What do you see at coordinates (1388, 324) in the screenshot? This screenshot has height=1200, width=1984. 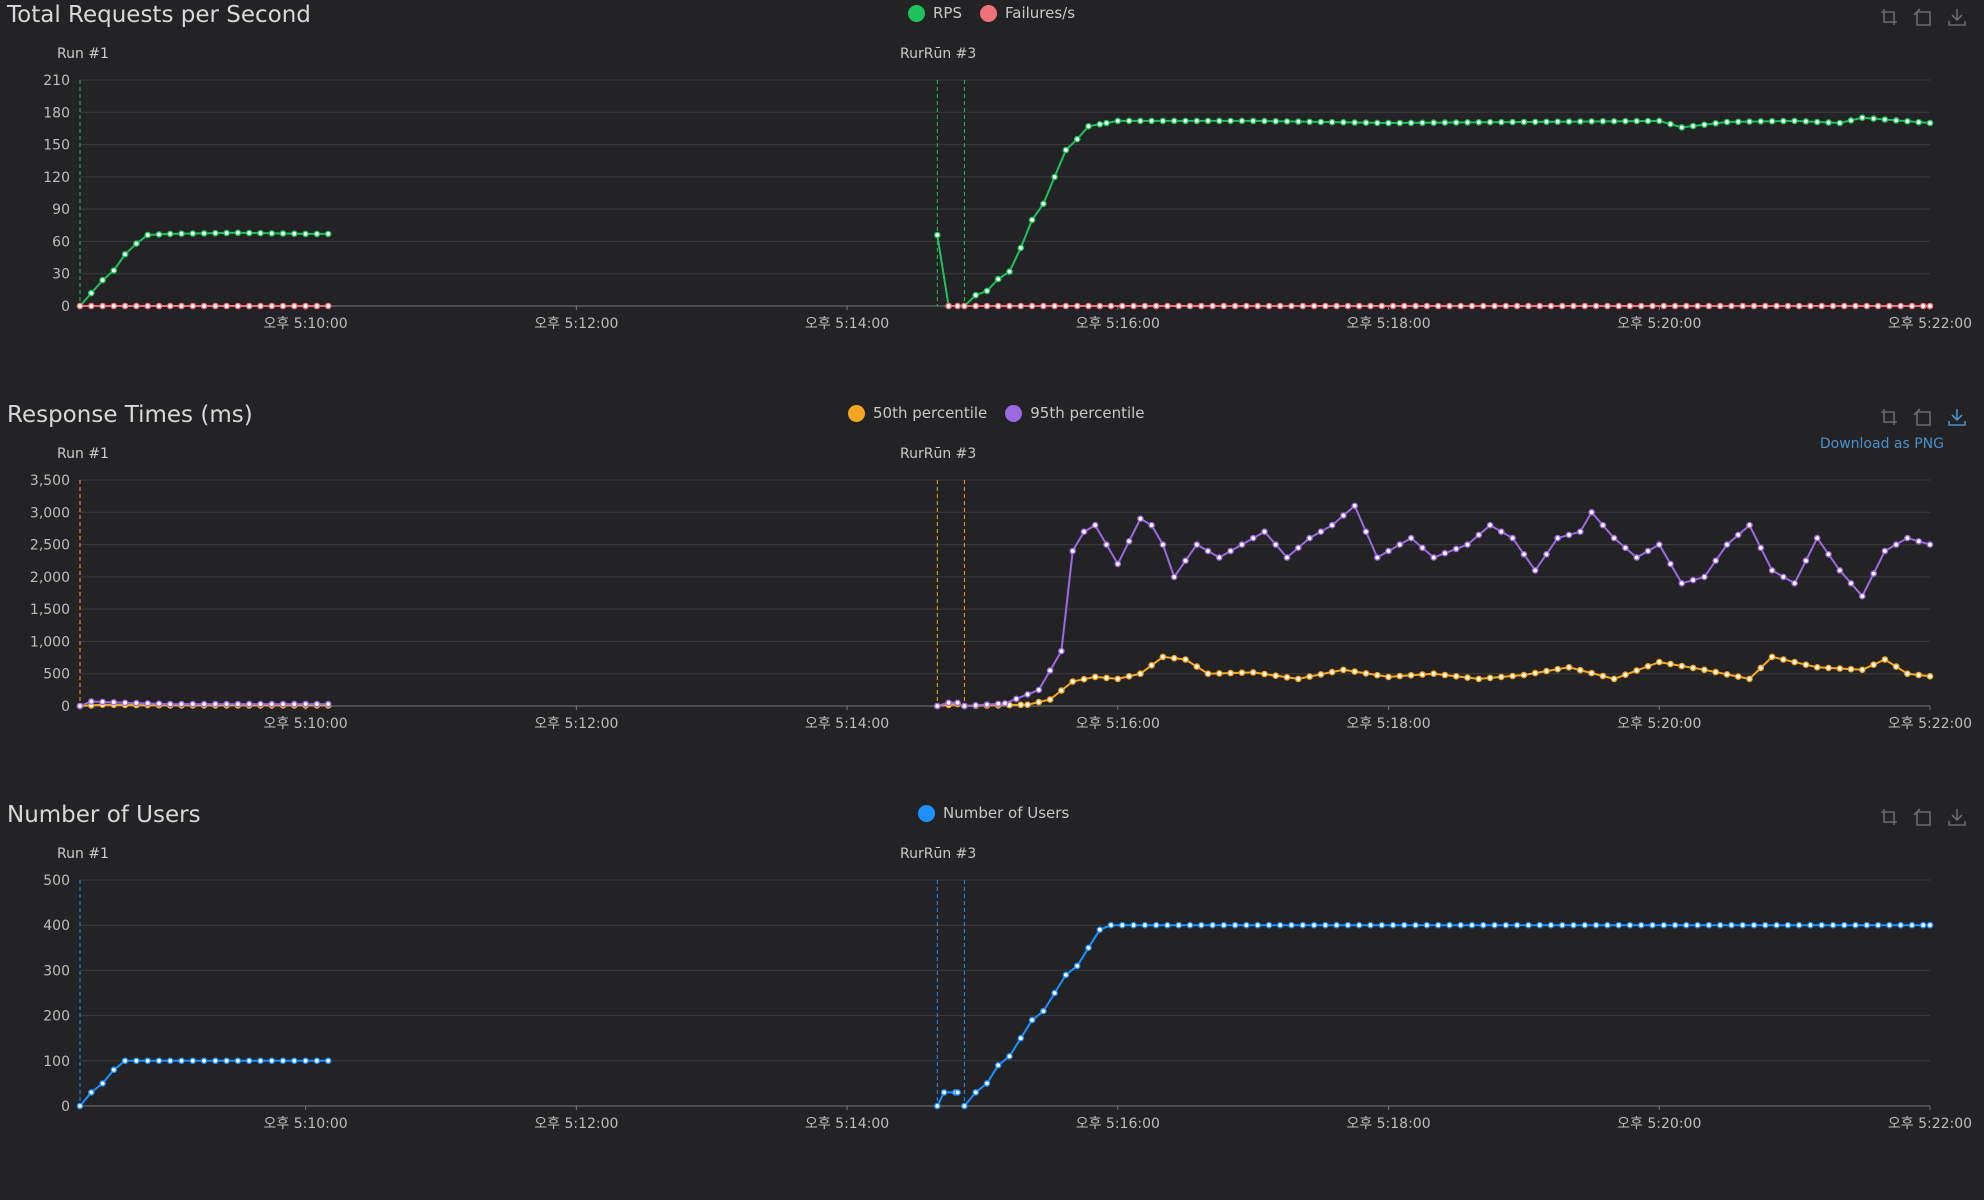 I see `x-tick-label: 오후 5:18:00` at bounding box center [1388, 324].